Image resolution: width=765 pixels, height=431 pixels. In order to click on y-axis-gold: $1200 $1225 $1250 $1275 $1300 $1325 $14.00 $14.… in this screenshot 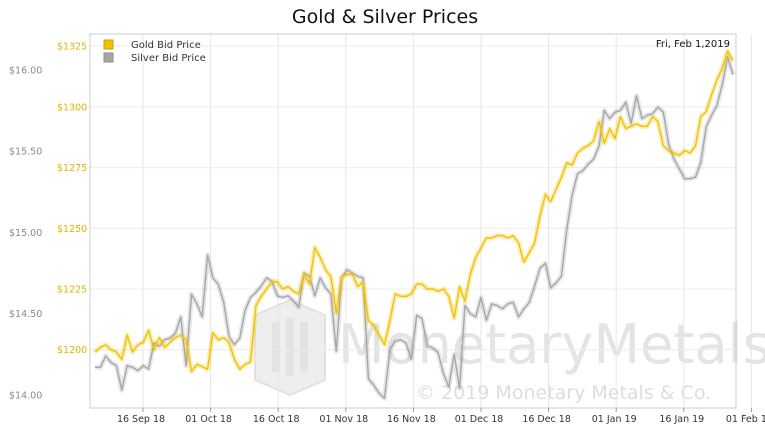, I will do `click(48, 222)`.